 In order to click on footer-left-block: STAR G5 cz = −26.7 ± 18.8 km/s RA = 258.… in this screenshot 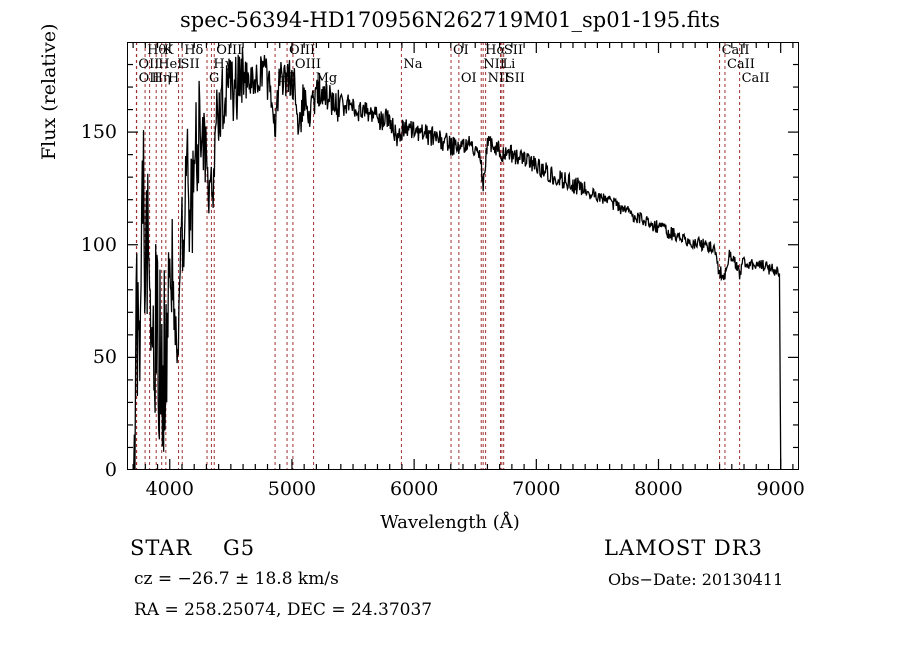, I will do `click(281, 579)`.